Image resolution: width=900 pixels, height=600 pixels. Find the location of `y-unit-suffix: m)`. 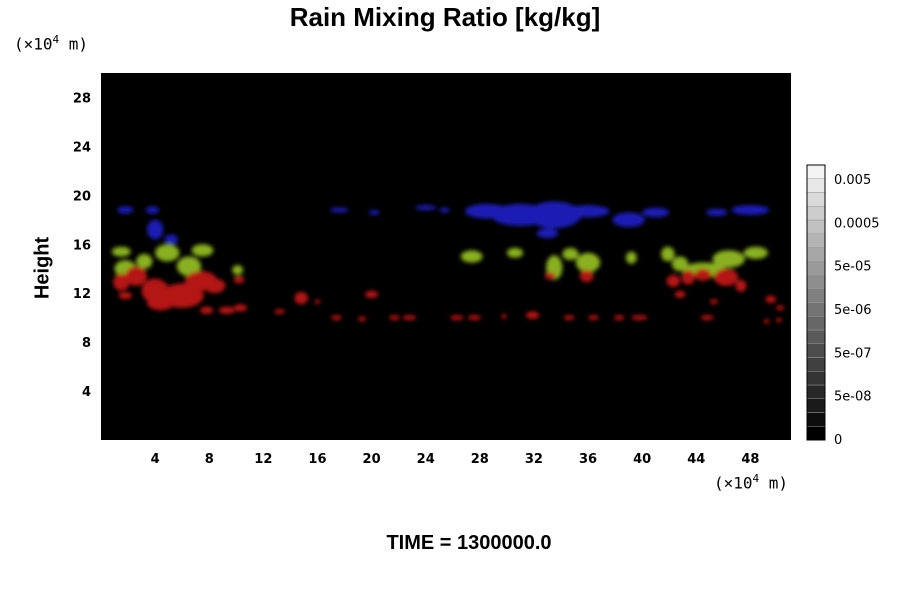

y-unit-suffix: m) is located at coordinates (74, 44).